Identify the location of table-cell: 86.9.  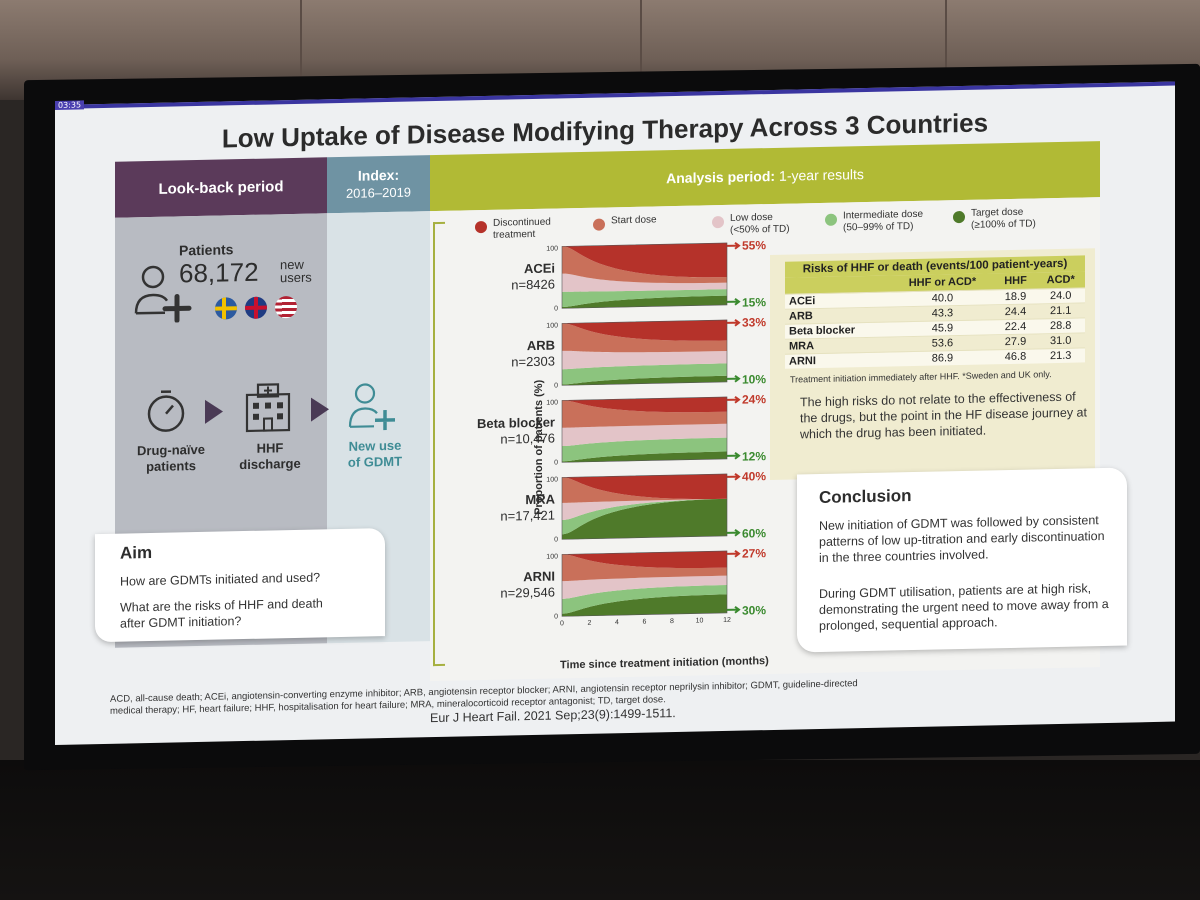
(942, 358).